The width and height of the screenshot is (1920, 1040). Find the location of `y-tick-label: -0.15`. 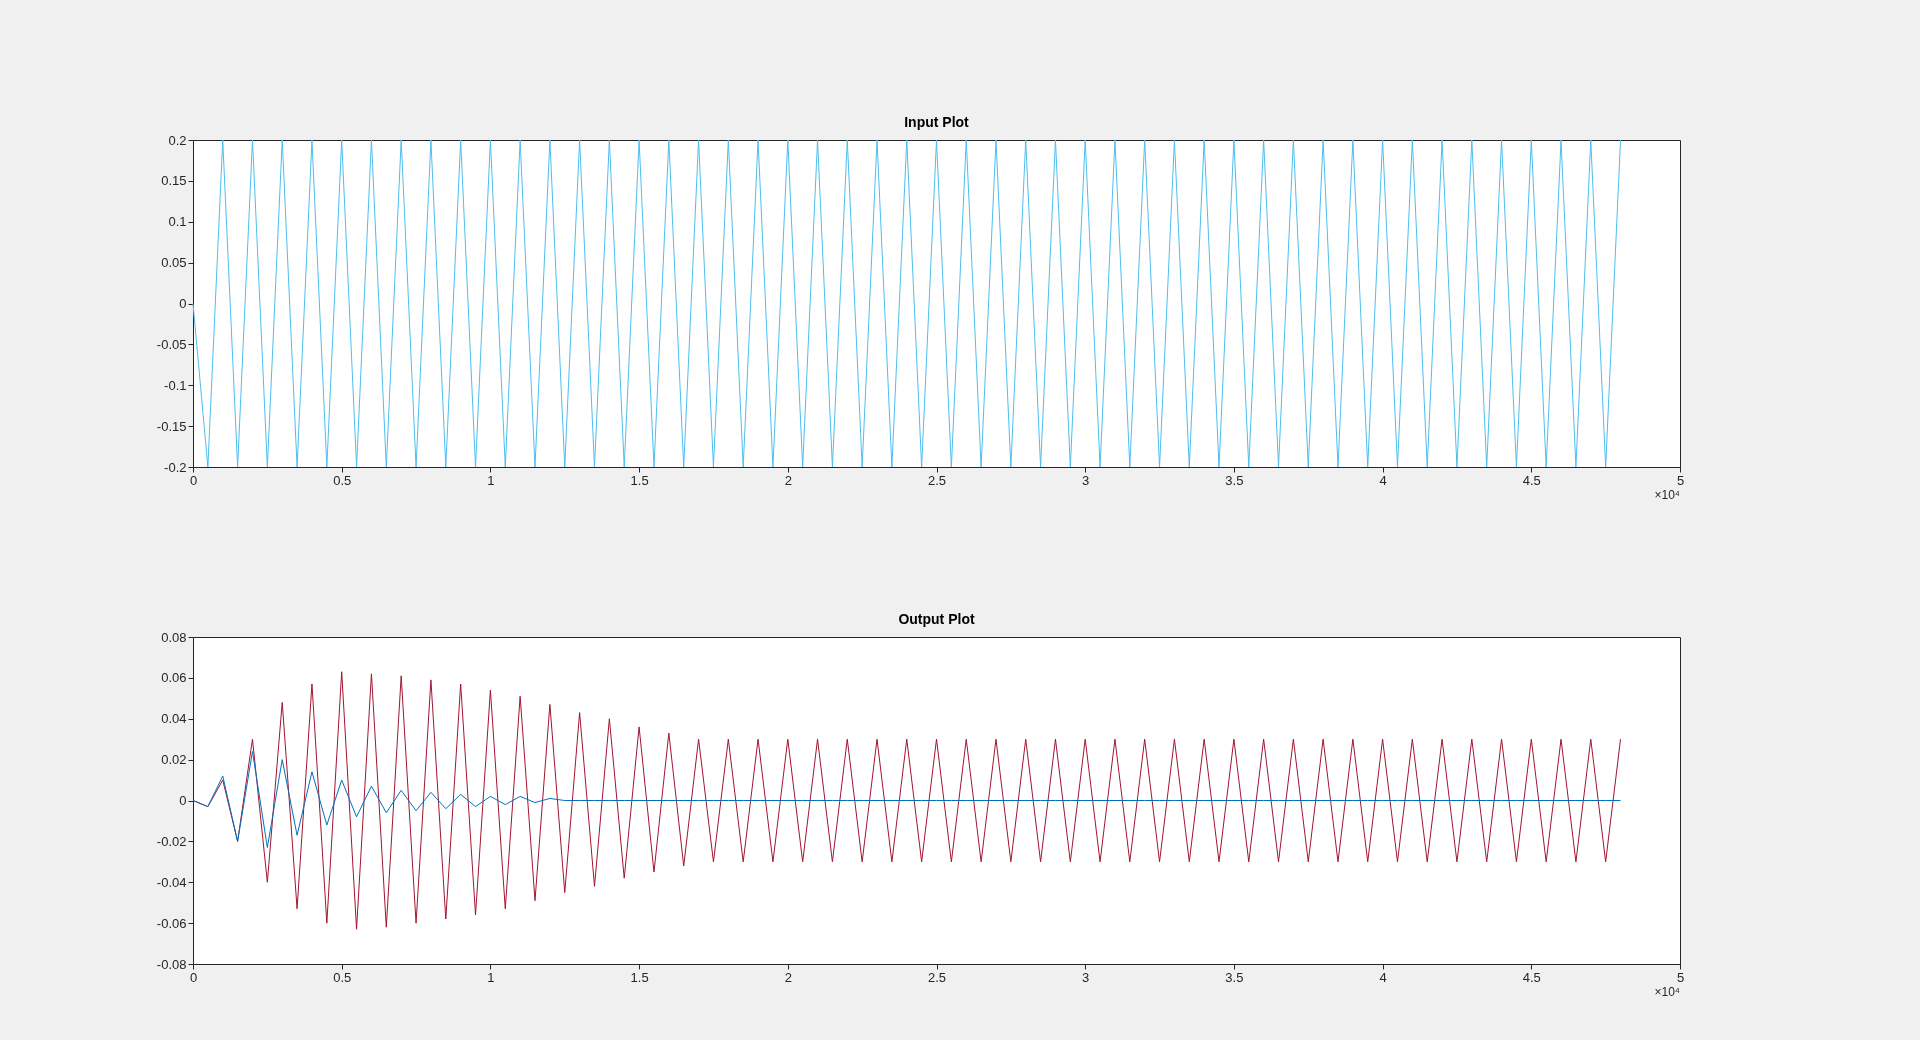

y-tick-label: -0.15 is located at coordinates (171, 426).